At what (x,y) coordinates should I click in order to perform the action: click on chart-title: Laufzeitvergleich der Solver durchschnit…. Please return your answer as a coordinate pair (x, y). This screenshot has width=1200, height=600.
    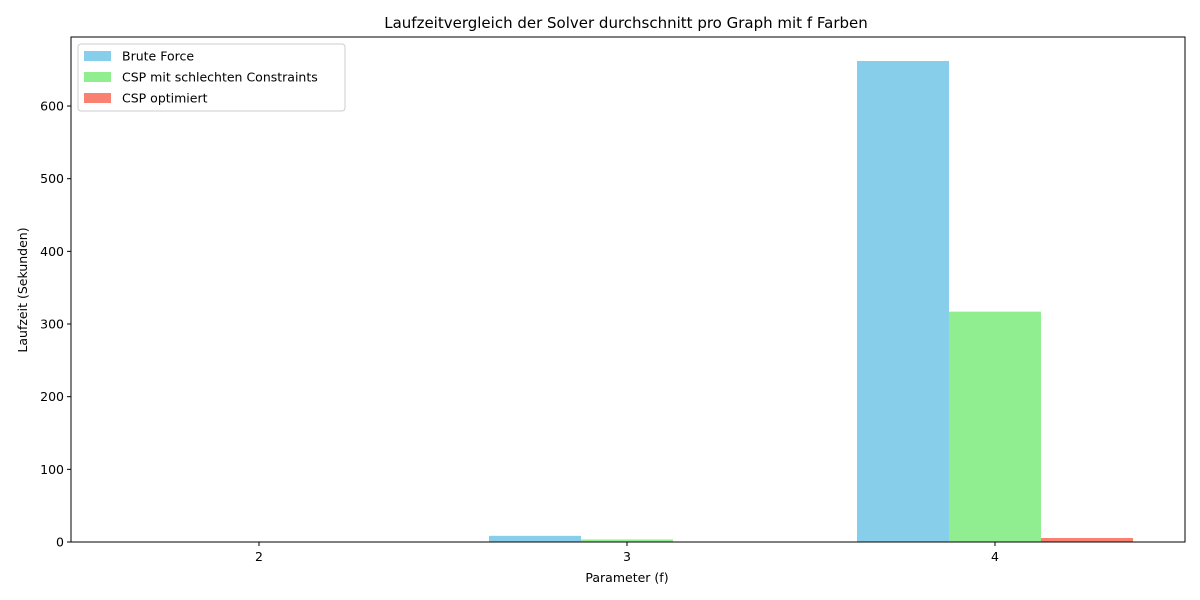
    Looking at the image, I should click on (626, 23).